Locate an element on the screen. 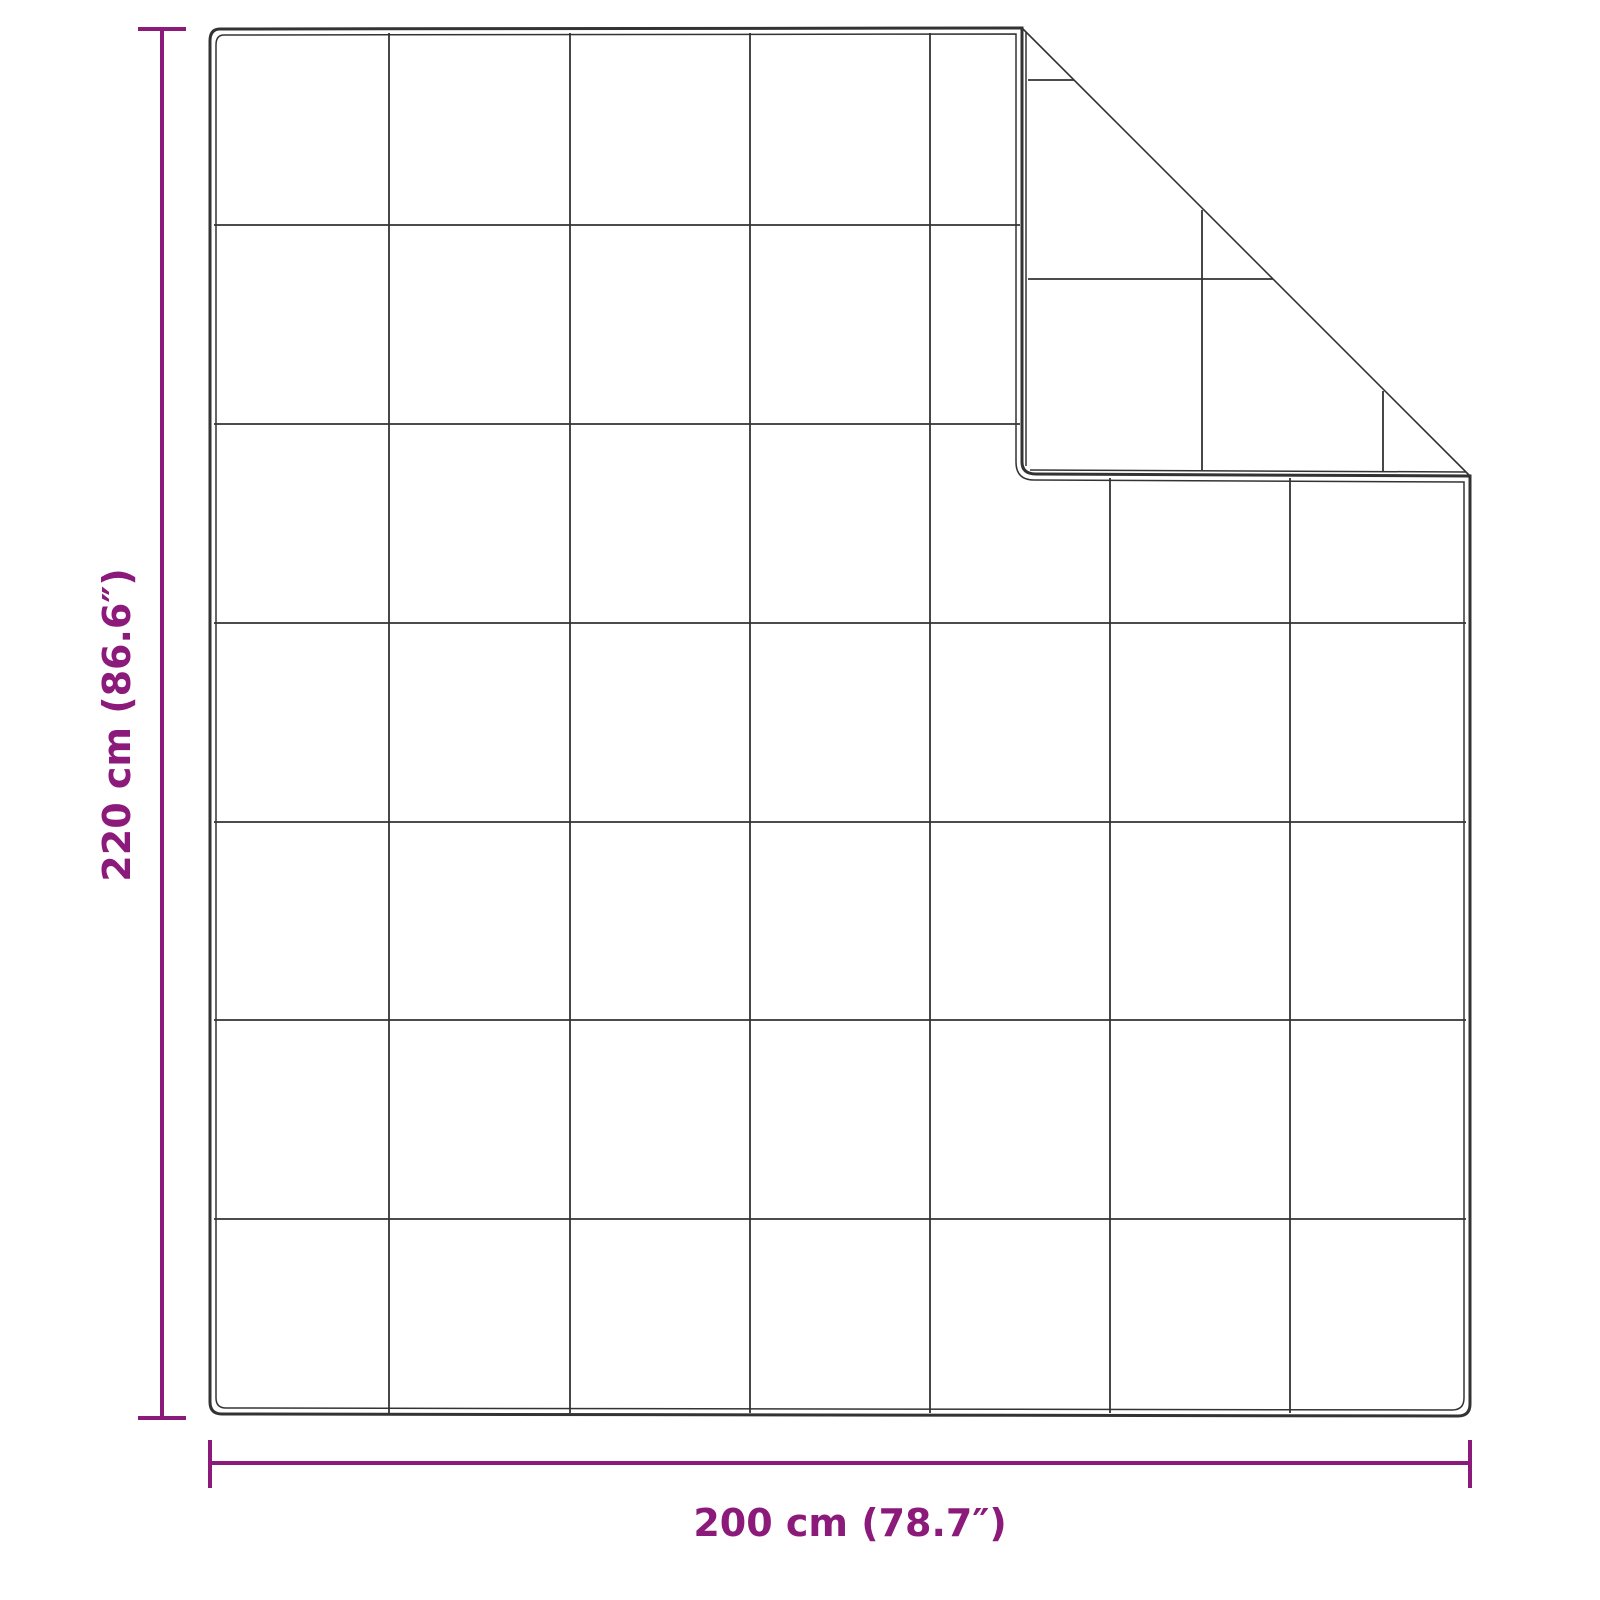 The height and width of the screenshot is (1600, 1600). fold-edge is located at coordinates (1246, 252).